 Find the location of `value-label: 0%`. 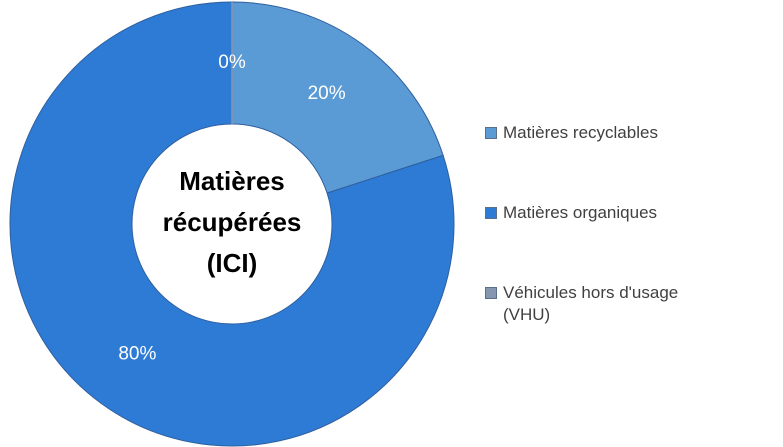

value-label: 0% is located at coordinates (232, 62).